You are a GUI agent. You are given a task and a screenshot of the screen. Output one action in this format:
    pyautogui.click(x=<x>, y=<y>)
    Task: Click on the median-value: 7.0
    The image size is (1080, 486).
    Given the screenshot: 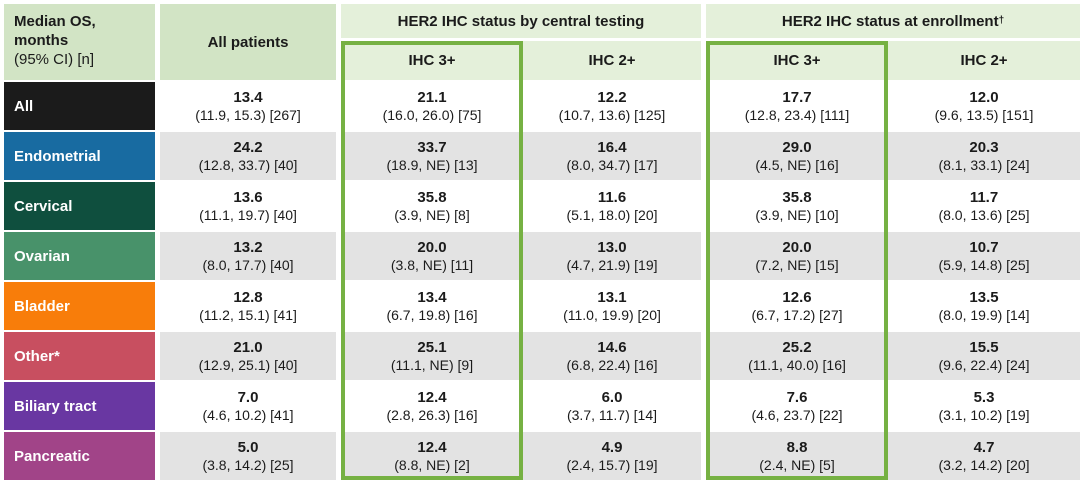 What is the action you would take?
    pyautogui.click(x=248, y=397)
    